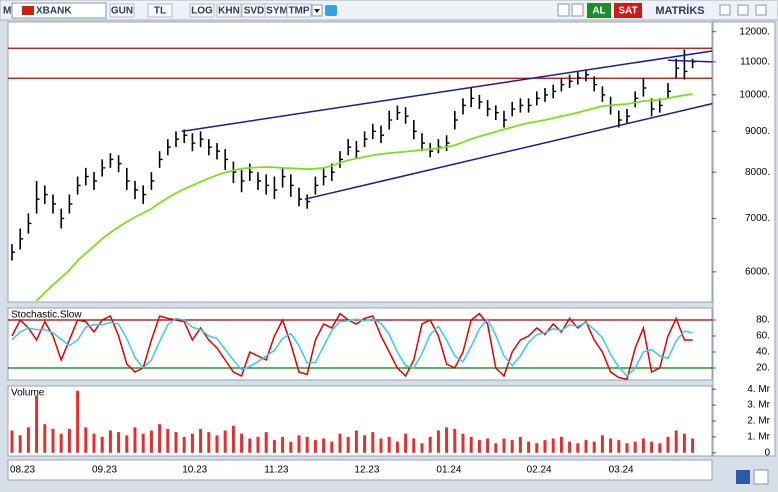 The height and width of the screenshot is (492, 778). Describe the element at coordinates (743, 477) in the screenshot. I see `refresh-button` at that location.